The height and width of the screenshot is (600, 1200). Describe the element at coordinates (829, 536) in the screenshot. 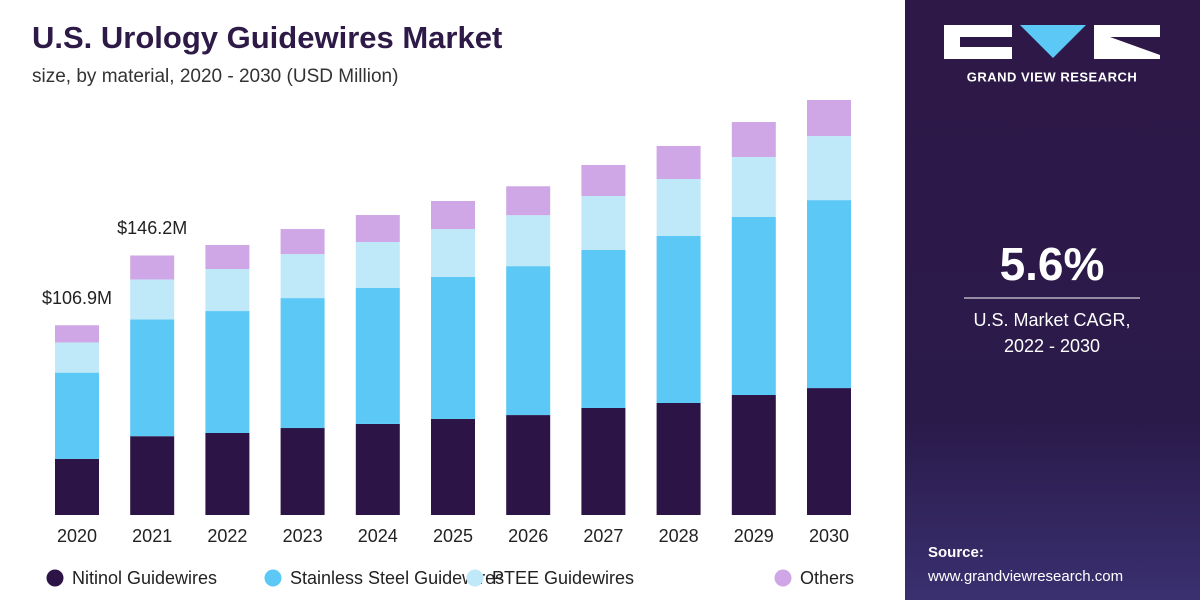

I see `x-tick-label: 2030` at that location.